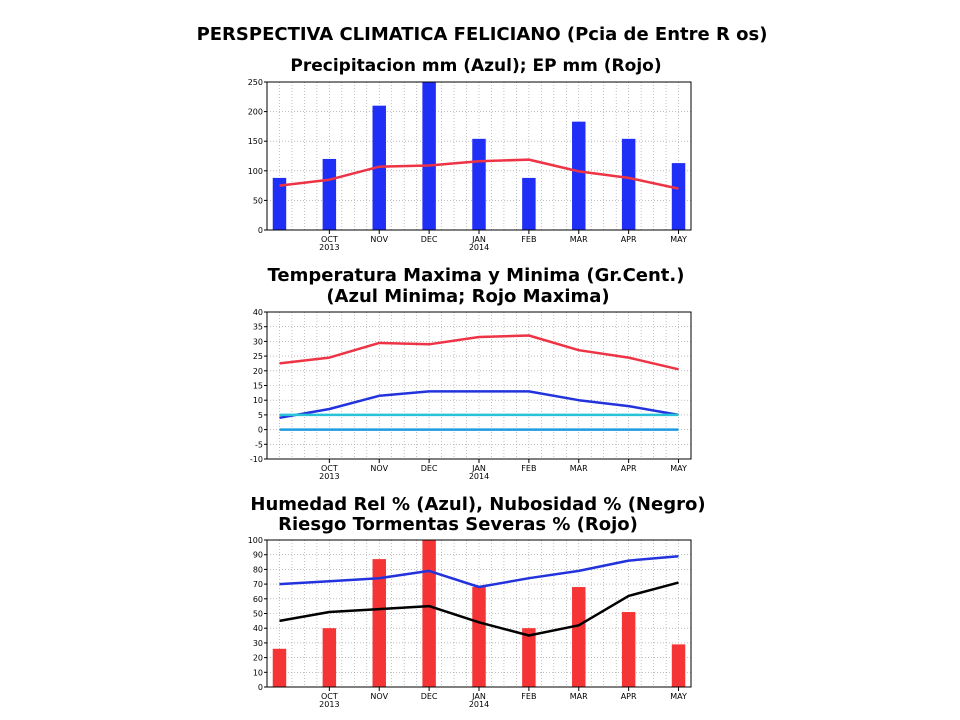  Describe the element at coordinates (479, 247) in the screenshot. I see `p1-x-tick-year: 2014` at that location.